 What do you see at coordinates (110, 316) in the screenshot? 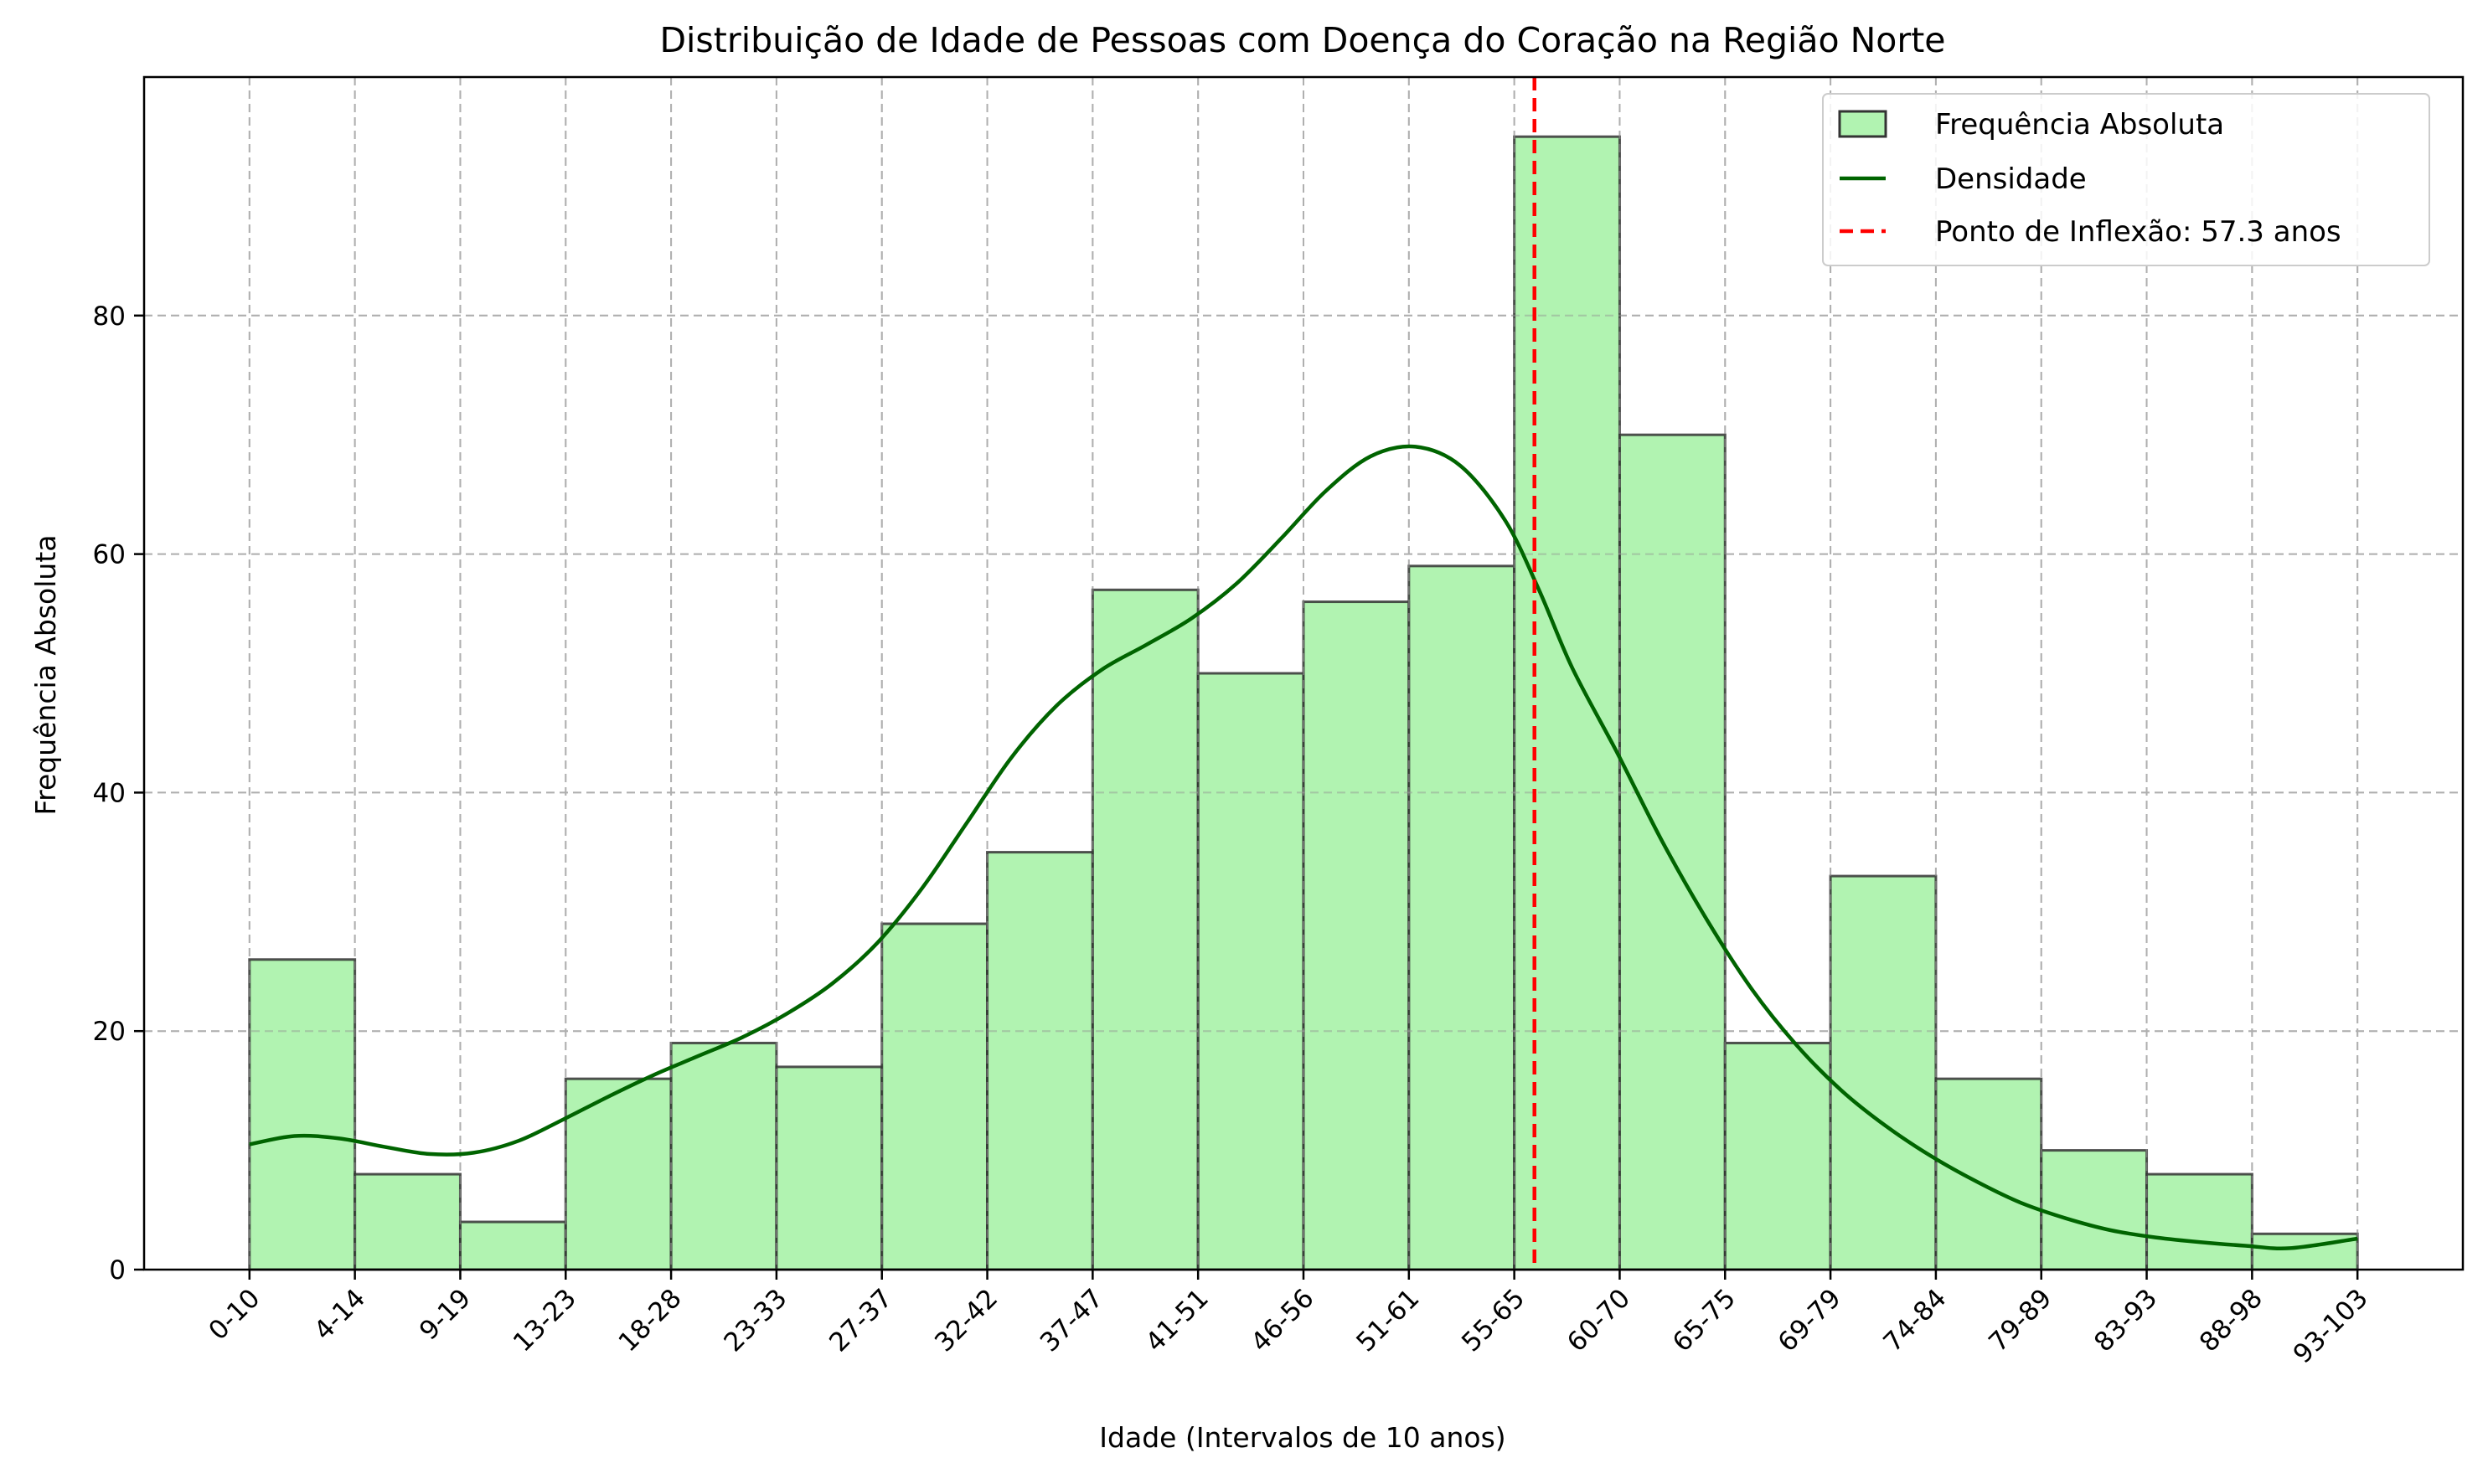
I see `y-tick-label: 80` at bounding box center [110, 316].